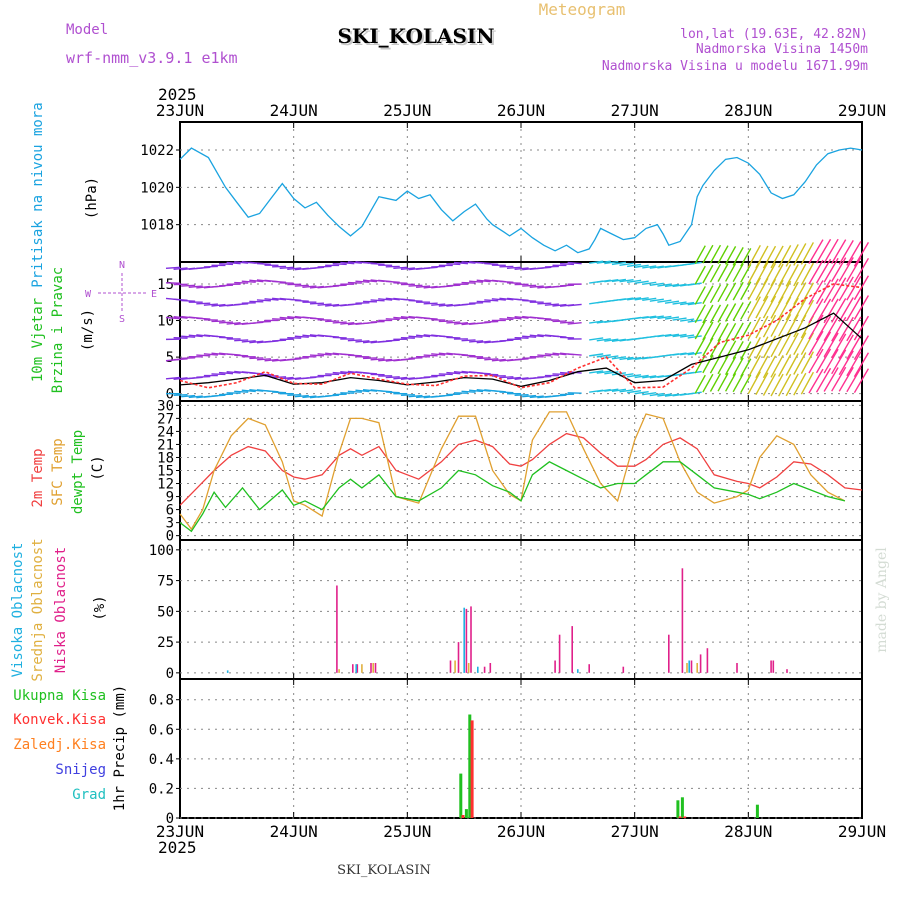  Describe the element at coordinates (88, 294) in the screenshot. I see `compass-west: W` at that location.